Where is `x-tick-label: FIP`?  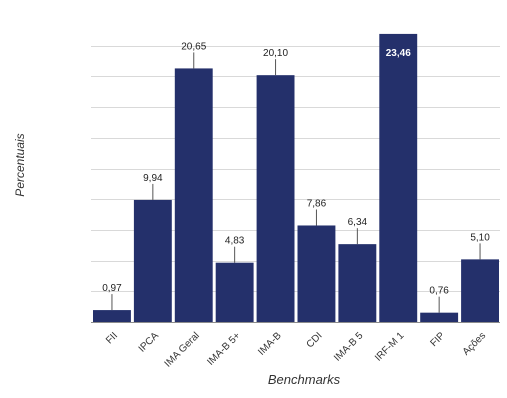
x-tick-label: FIP is located at coordinates (437, 339).